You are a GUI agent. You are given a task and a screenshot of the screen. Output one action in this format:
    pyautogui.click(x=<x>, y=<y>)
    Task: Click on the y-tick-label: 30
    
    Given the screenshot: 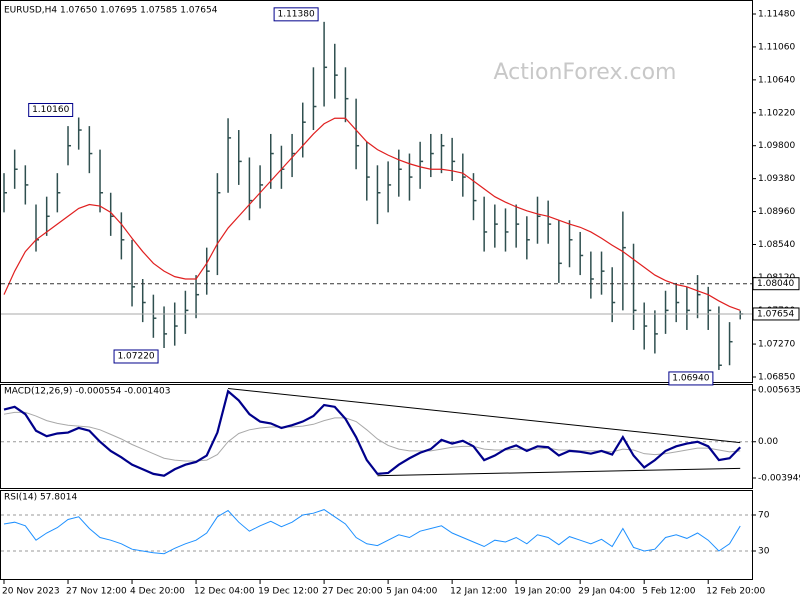 What is the action you would take?
    pyautogui.click(x=764, y=552)
    